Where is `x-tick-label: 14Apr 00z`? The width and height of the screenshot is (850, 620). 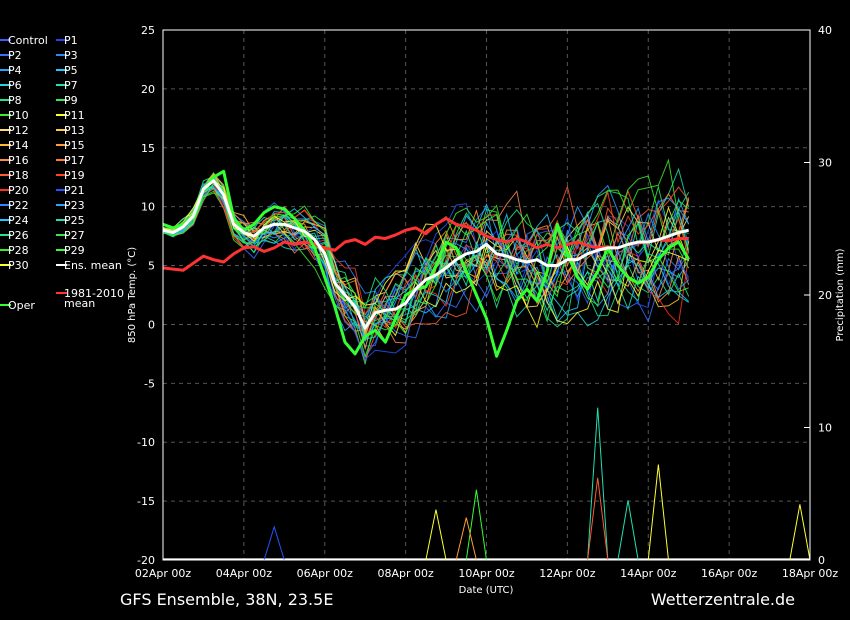
x-tick-label: 14Apr 00z is located at coordinates (648, 573).